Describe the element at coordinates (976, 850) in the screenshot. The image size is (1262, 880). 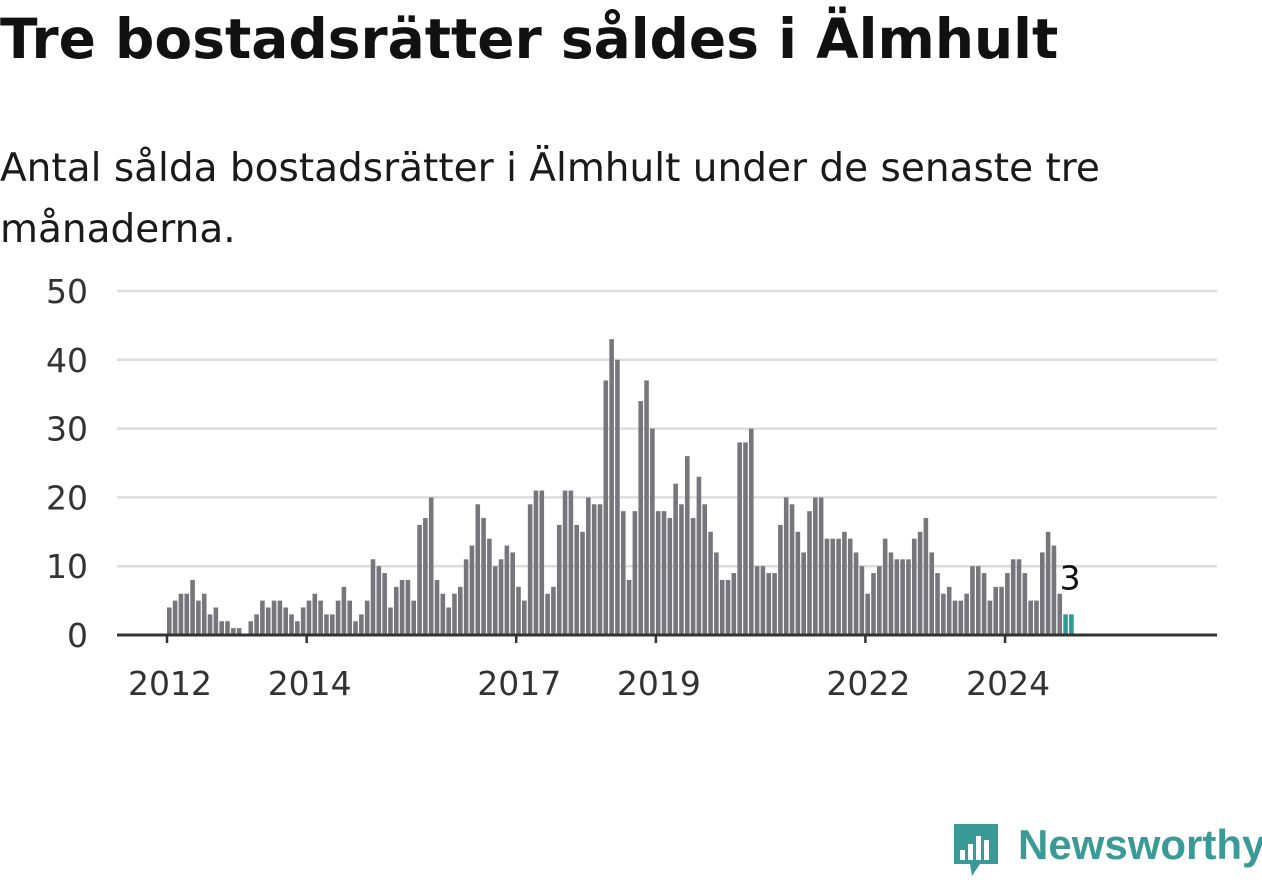
I see `newsworthy-chart-icon` at that location.